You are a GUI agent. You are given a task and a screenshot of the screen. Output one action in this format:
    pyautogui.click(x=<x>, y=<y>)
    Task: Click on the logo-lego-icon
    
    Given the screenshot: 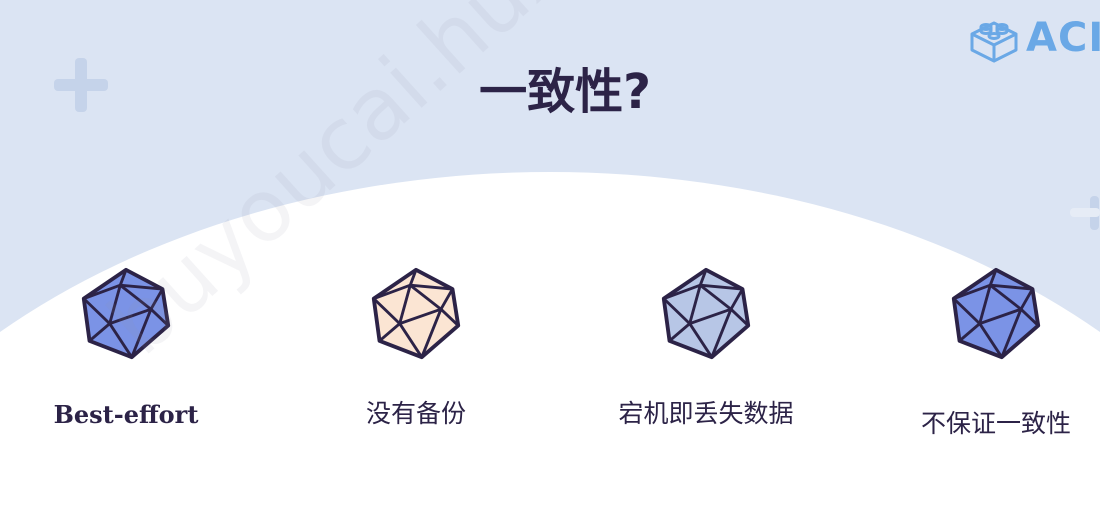 What is the action you would take?
    pyautogui.click(x=994, y=42)
    